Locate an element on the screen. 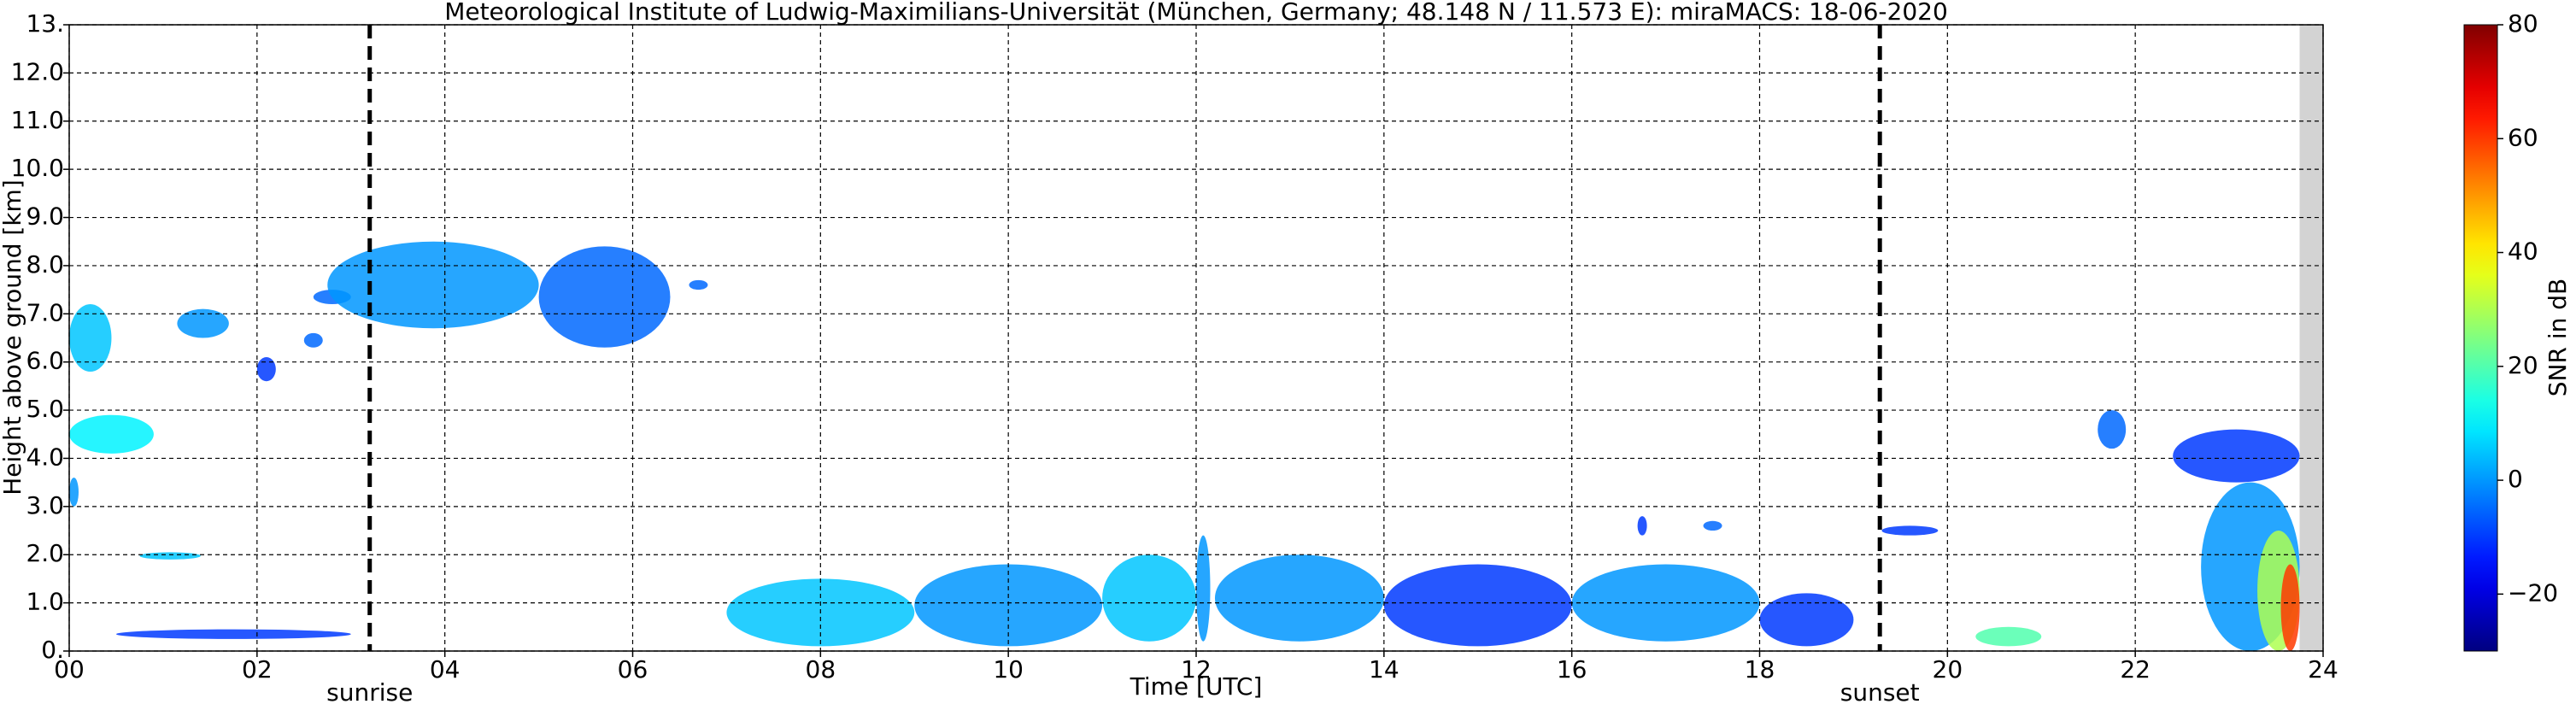  y-tick-label: 5.0 is located at coordinates (45, 409).